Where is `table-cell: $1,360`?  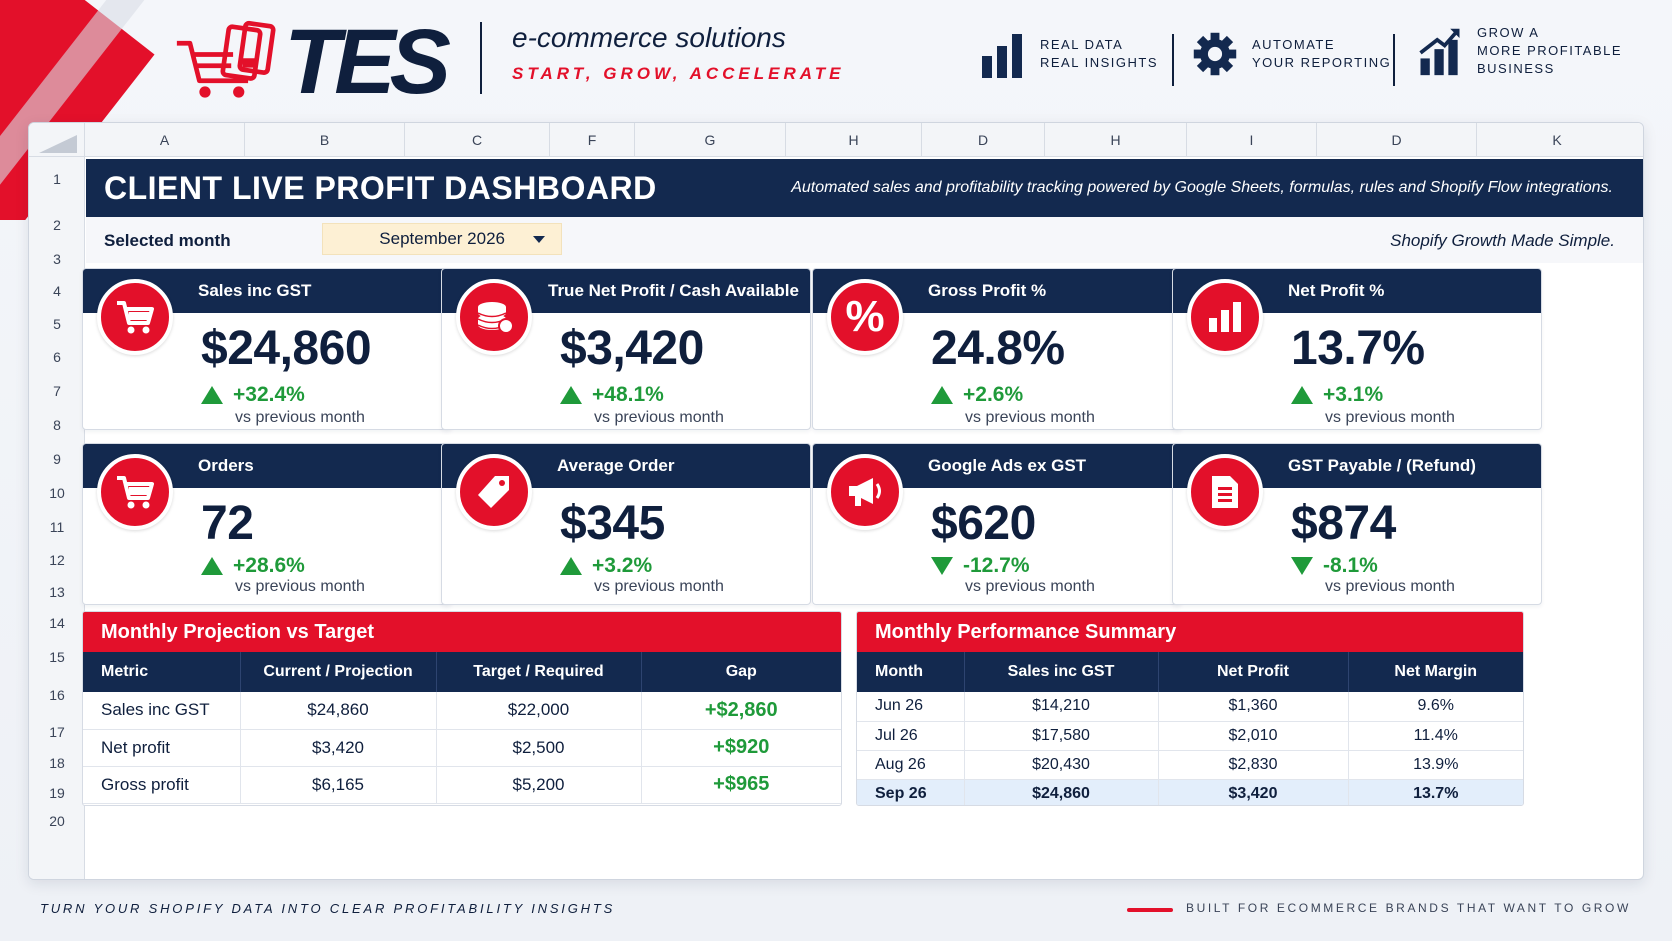 table-cell: $1,360 is located at coordinates (1253, 707).